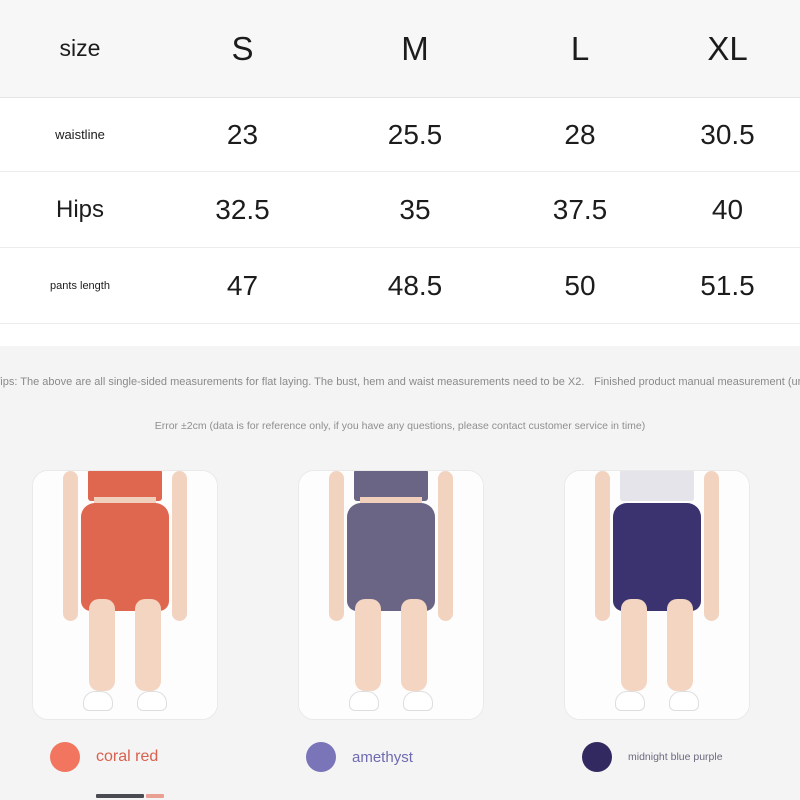  What do you see at coordinates (727, 48) in the screenshot?
I see `header-col-xl: XL` at bounding box center [727, 48].